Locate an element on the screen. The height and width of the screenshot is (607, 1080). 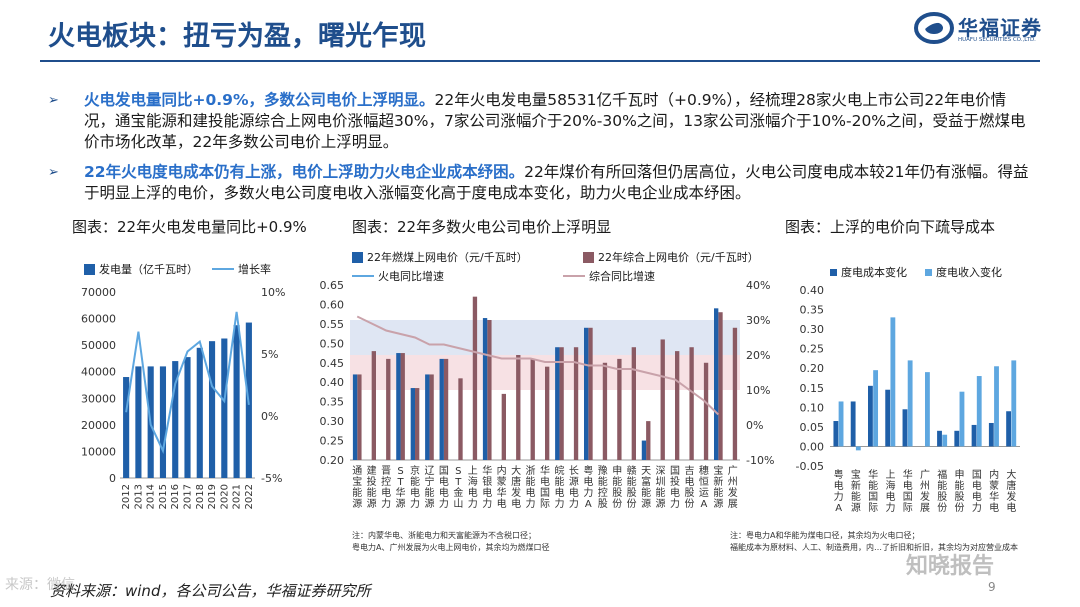
x-tick-label: 2018 is located at coordinates (200, 496).